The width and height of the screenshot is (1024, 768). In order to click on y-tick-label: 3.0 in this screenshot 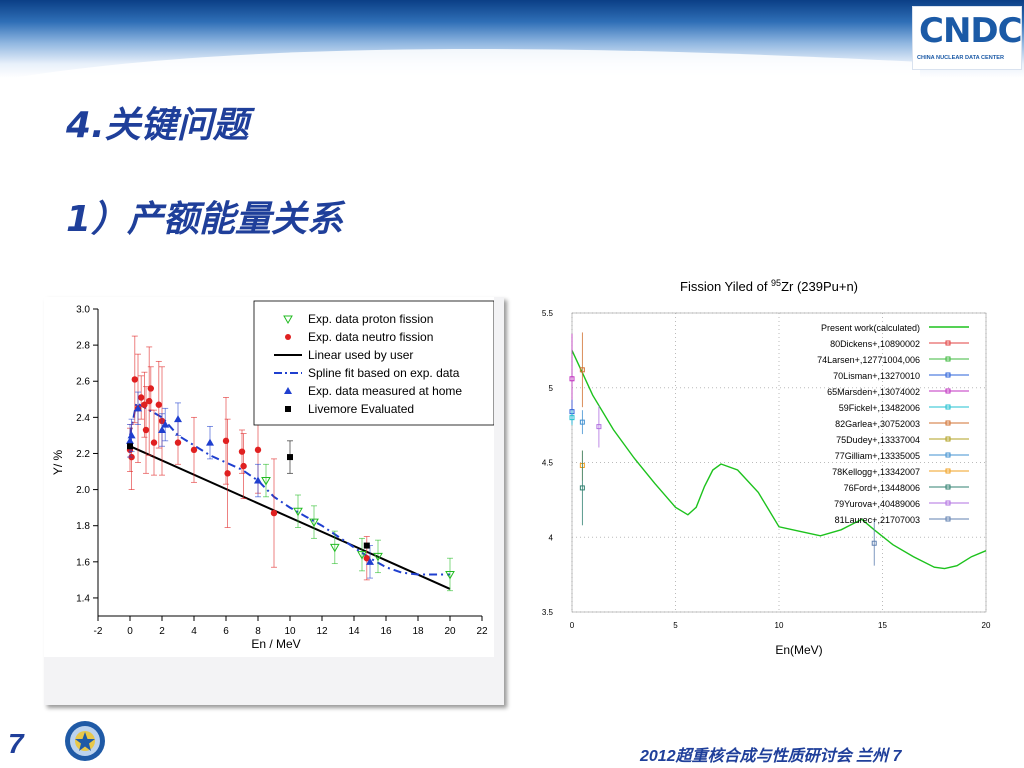, I will do `click(83, 310)`.